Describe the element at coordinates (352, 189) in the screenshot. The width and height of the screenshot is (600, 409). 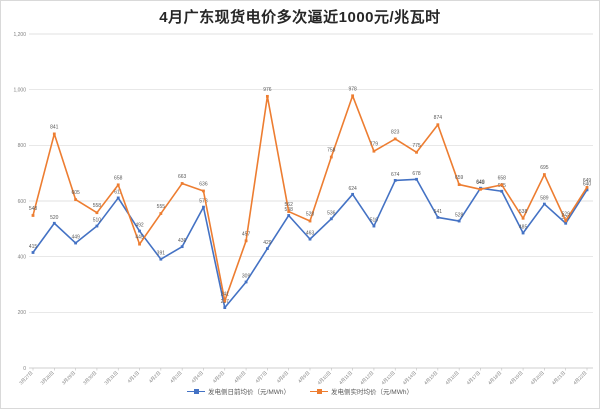
I see `svg-text: 624` at that location.